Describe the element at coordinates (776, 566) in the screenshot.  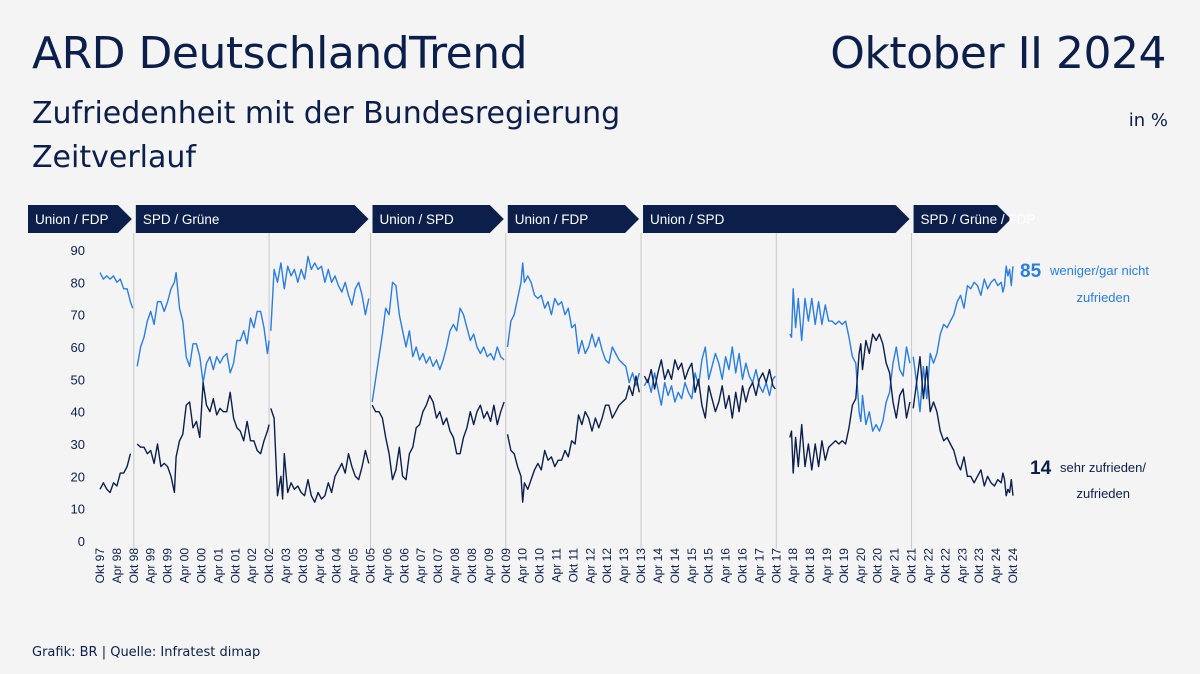
I see `x-tick-label: Okt 17` at that location.